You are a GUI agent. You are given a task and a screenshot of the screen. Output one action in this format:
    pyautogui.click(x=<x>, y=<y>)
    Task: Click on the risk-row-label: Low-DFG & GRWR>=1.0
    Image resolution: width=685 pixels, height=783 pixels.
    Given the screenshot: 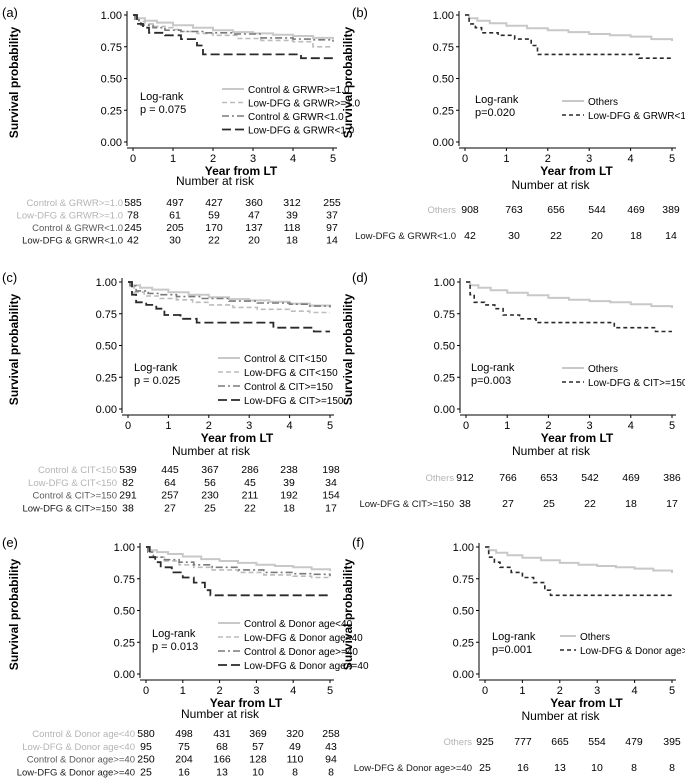 What is the action you would take?
    pyautogui.click(x=70, y=216)
    